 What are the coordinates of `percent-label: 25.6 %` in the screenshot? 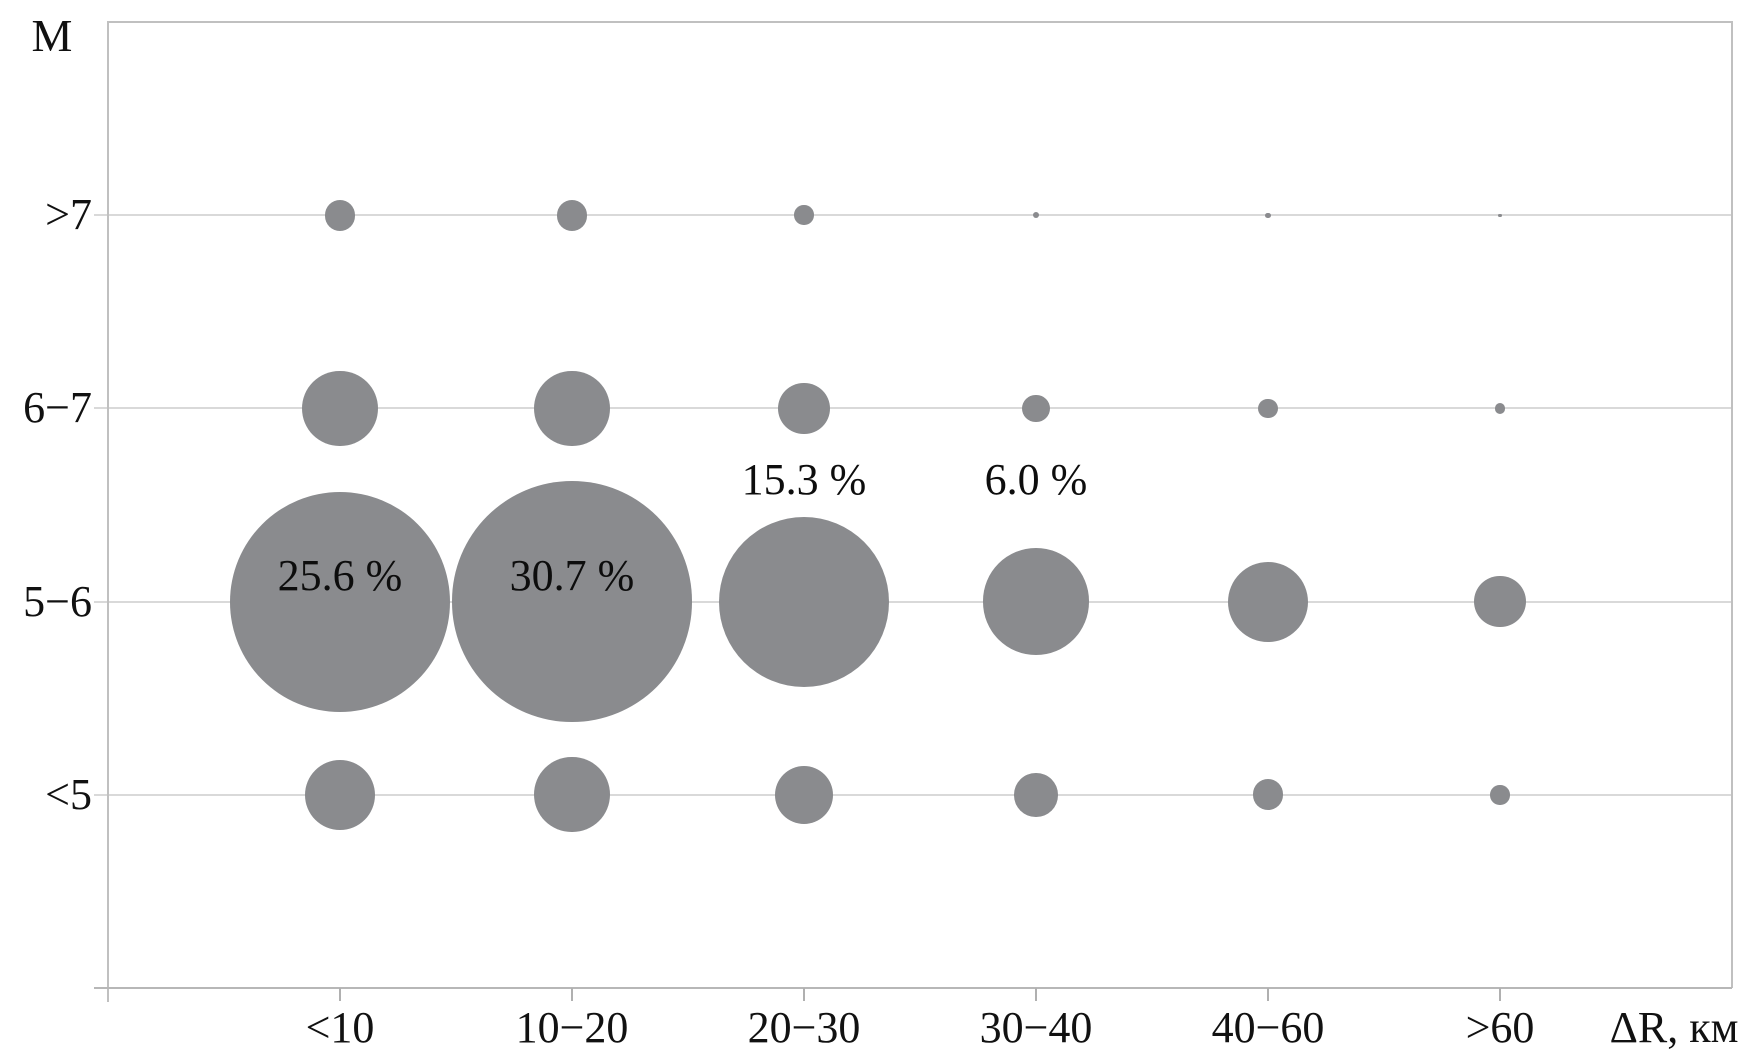 It's located at (340, 575).